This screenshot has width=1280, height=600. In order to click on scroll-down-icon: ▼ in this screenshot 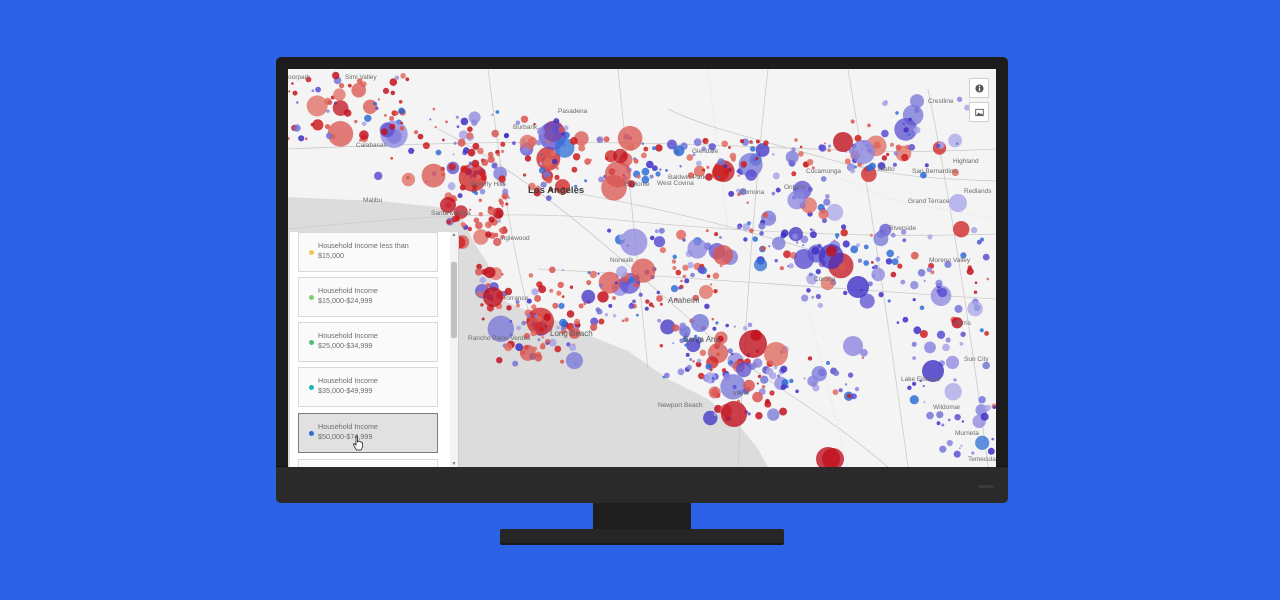, I will do `click(454, 464)`.